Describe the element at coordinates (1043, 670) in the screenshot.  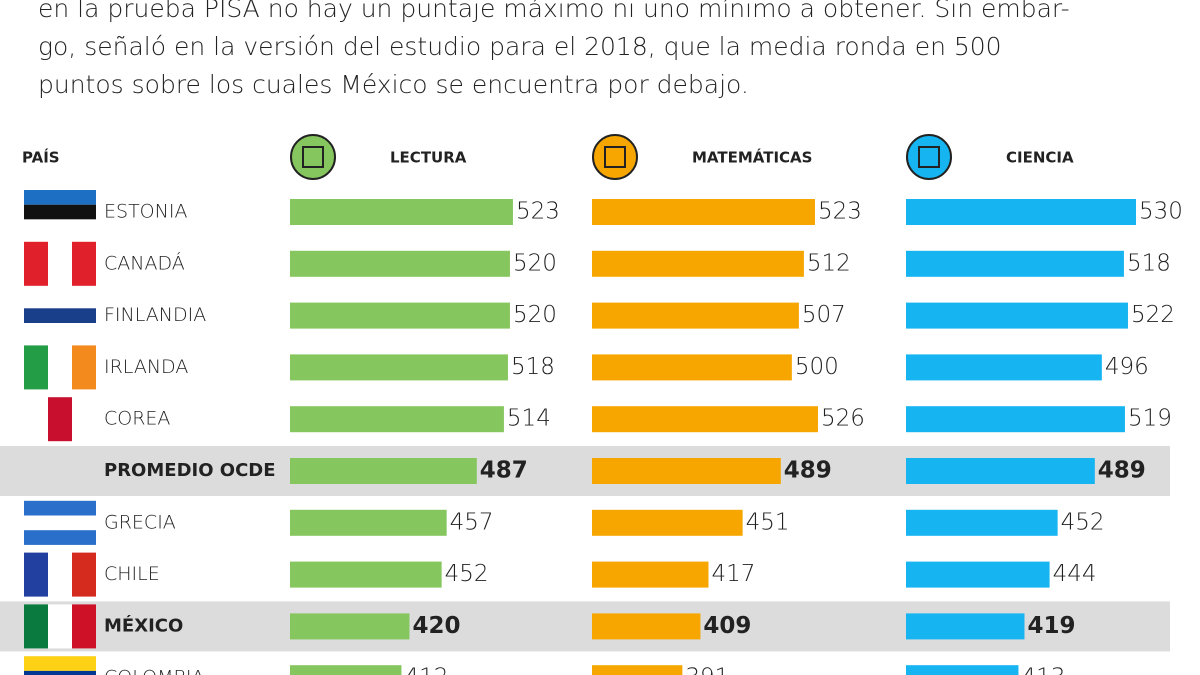
I see `value-label: 413` at that location.